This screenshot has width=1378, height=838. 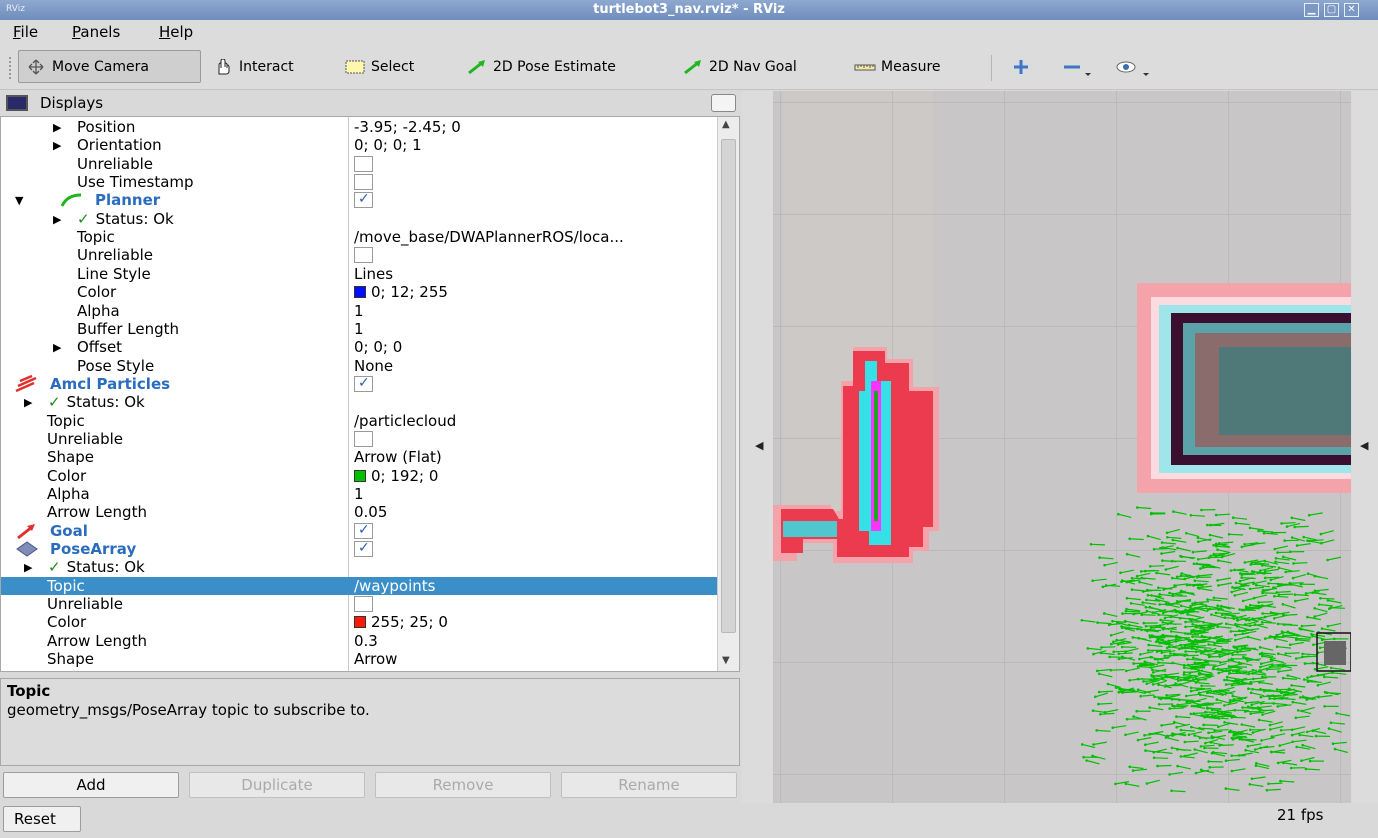 I want to click on tree-row: Color 0; 12; 255, so click(x=359, y=292).